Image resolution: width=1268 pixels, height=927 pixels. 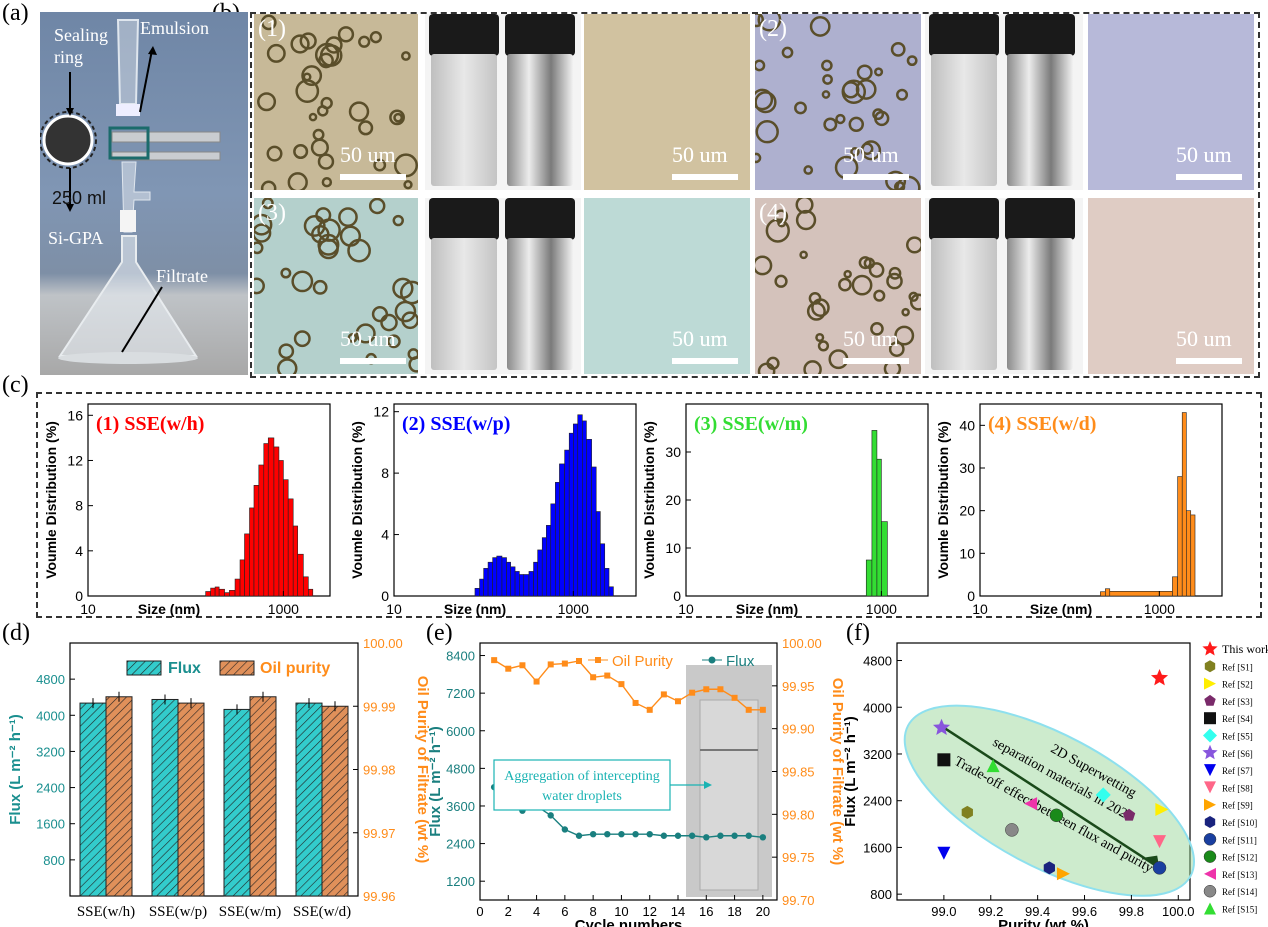 What do you see at coordinates (336, 286) in the screenshot?
I see `micrograph-emulsion: (3) 50 um` at bounding box center [336, 286].